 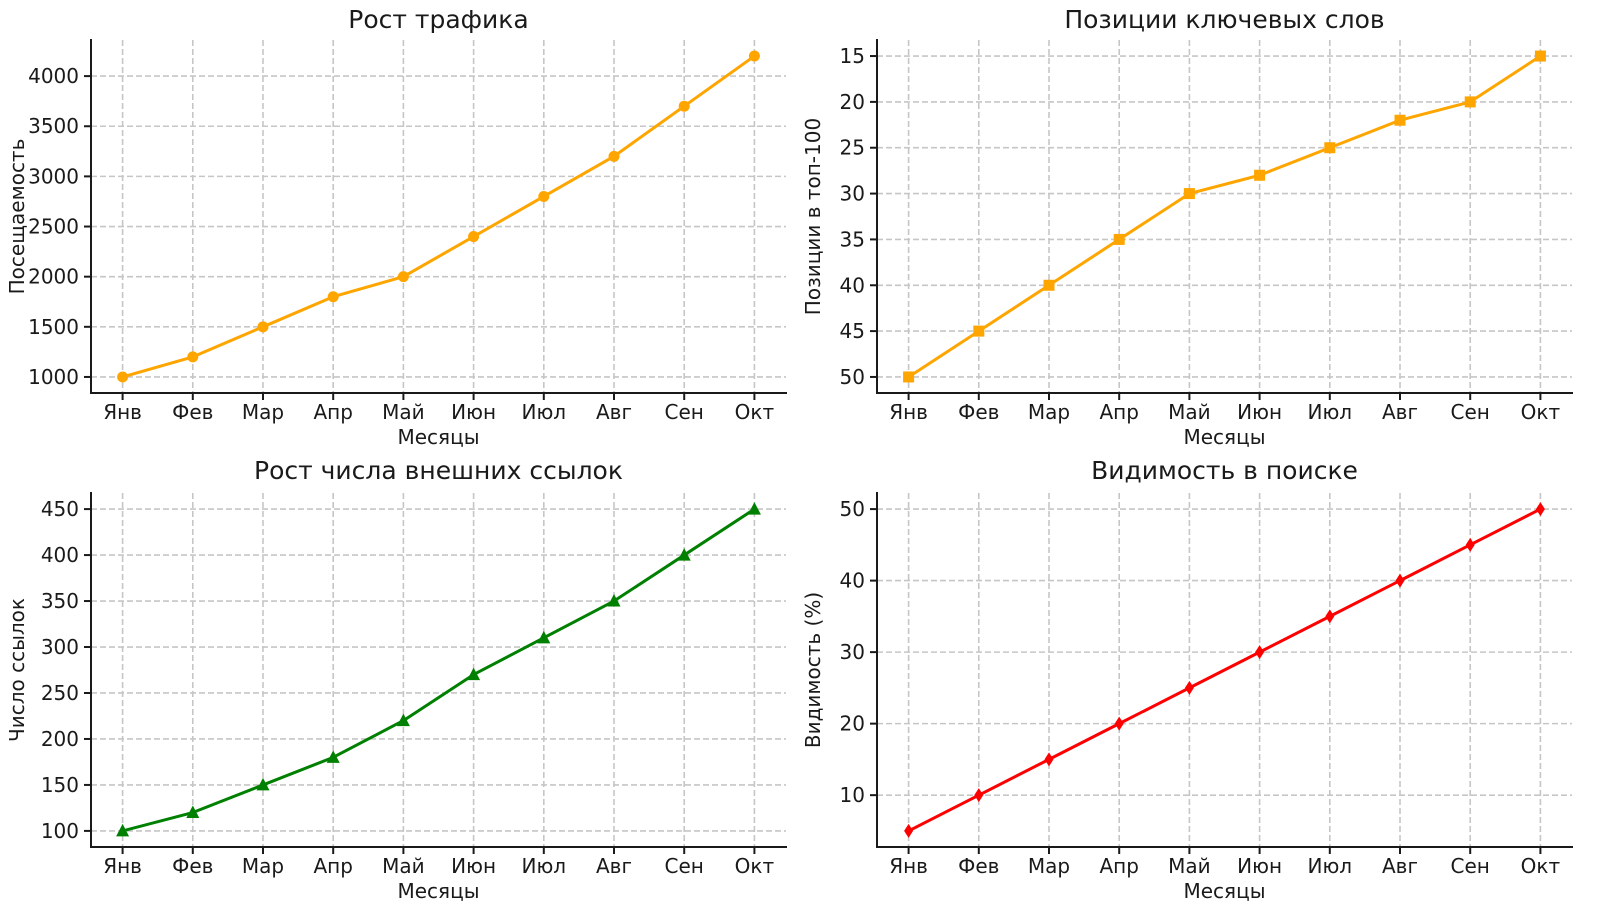 What do you see at coordinates (852, 509) in the screenshot?
I see `y-tick-label: 50` at bounding box center [852, 509].